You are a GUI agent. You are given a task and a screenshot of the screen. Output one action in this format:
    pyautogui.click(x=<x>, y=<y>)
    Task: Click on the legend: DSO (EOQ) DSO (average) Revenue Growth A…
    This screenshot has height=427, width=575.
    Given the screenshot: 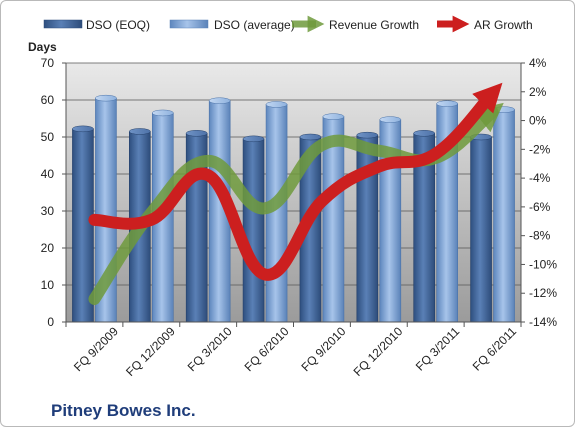 What is the action you would take?
    pyautogui.click(x=288, y=24)
    